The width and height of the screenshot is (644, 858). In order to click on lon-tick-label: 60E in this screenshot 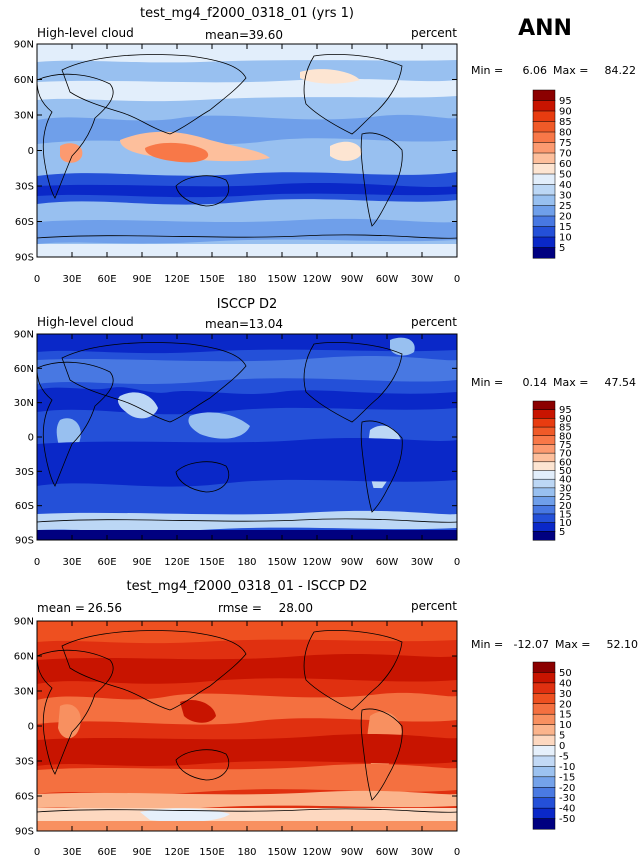, I will do `click(106, 562)`.